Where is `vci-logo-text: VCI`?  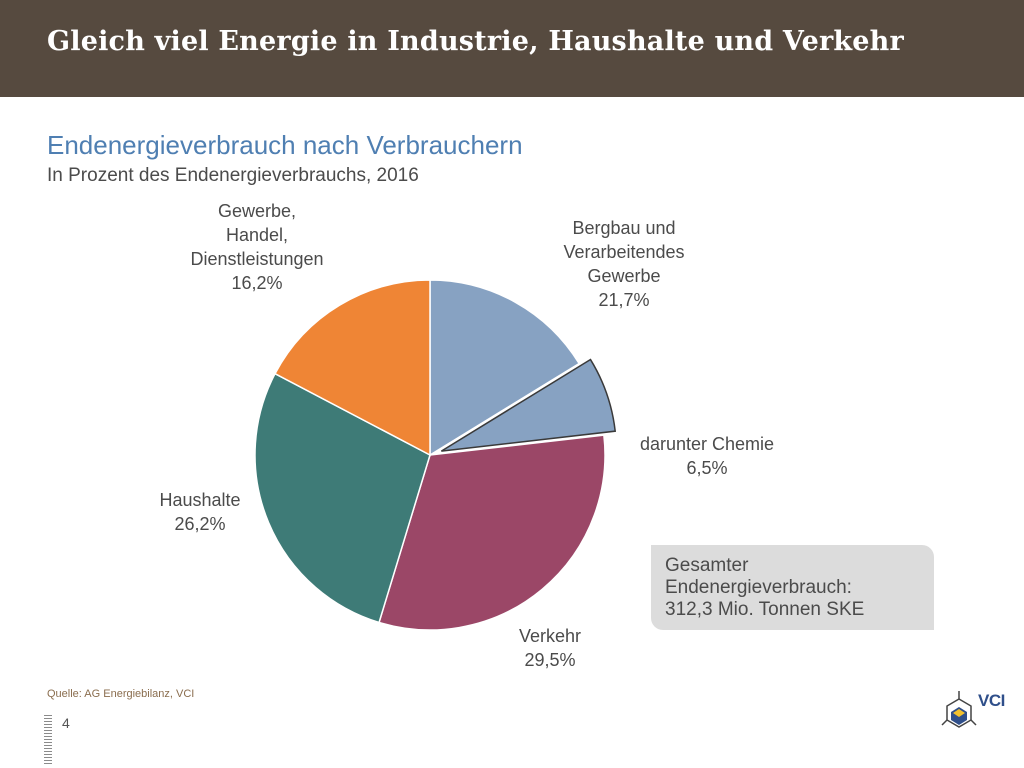 vci-logo-text: VCI is located at coordinates (991, 700).